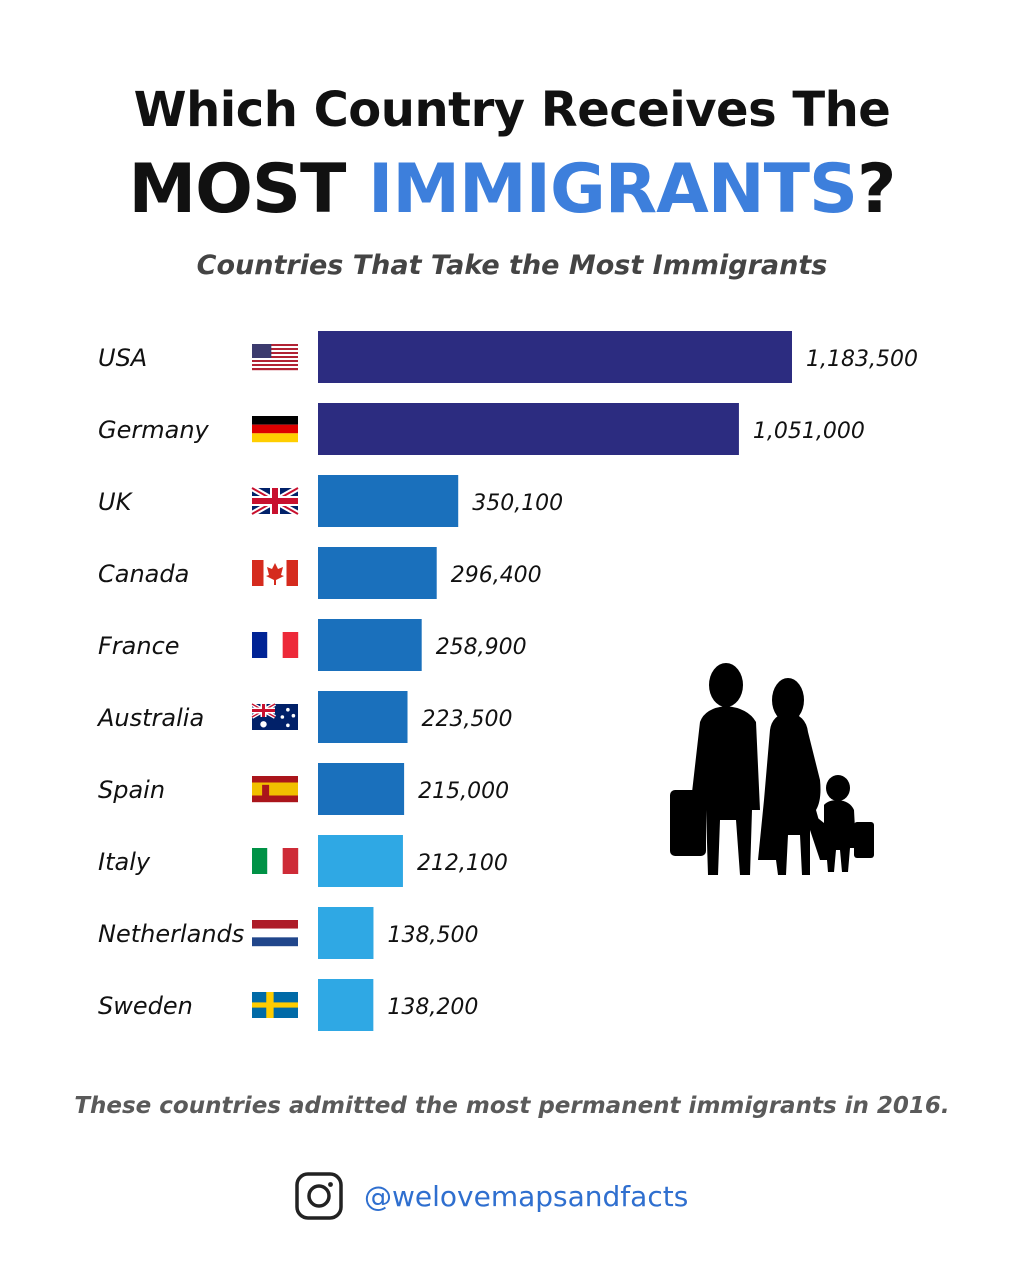 Image resolution: width=1024 pixels, height=1280 pixels. Describe the element at coordinates (370, 645) in the screenshot. I see `bar-france` at that location.